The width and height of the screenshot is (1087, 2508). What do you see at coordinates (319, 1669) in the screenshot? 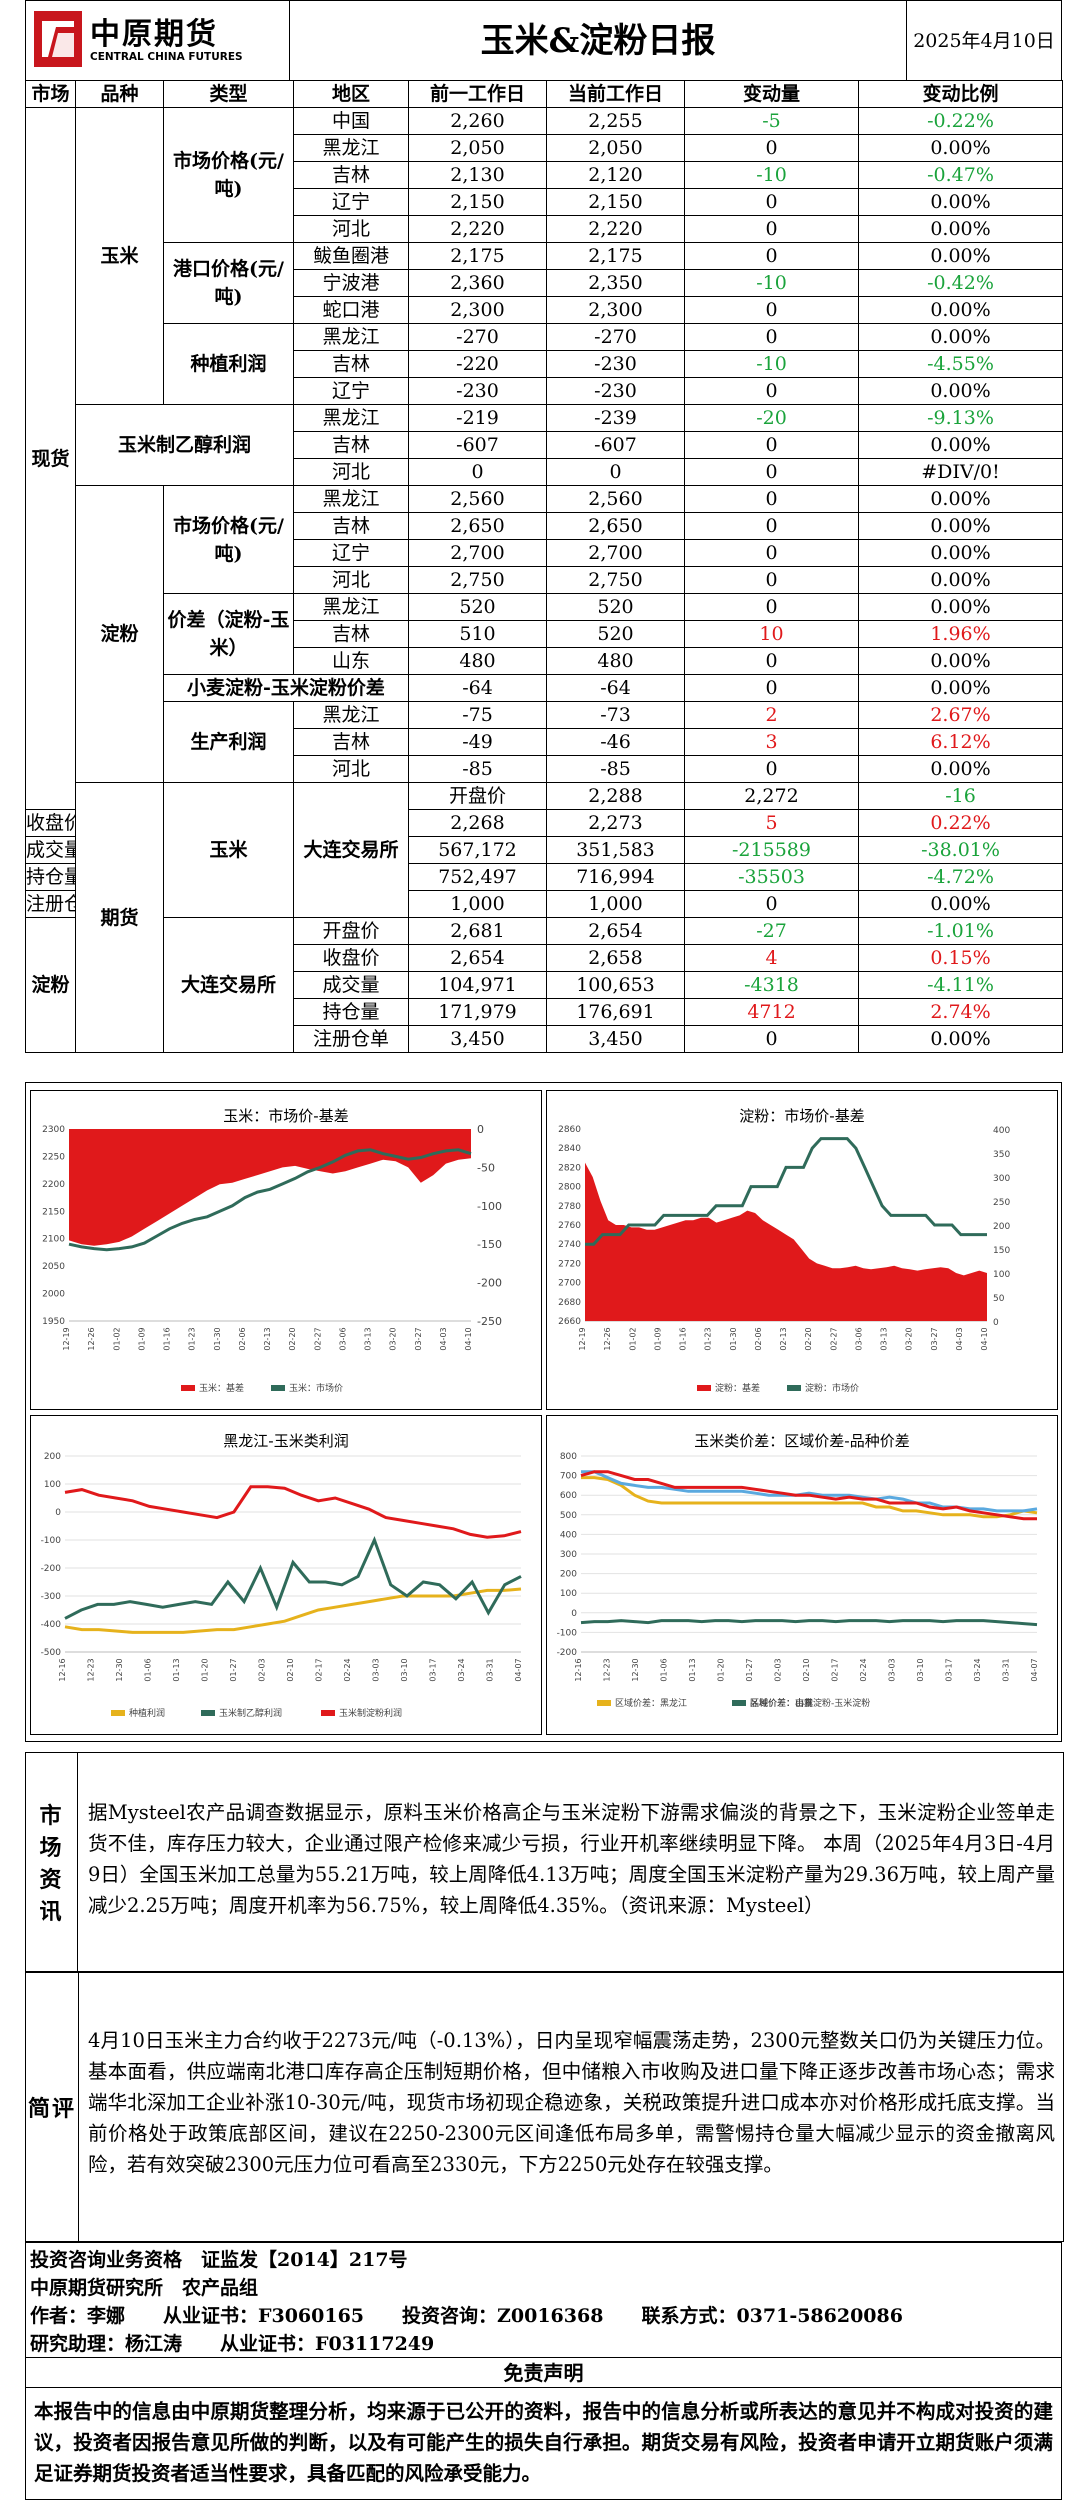
I see `x-tick-label: 02-17` at bounding box center [319, 1669].